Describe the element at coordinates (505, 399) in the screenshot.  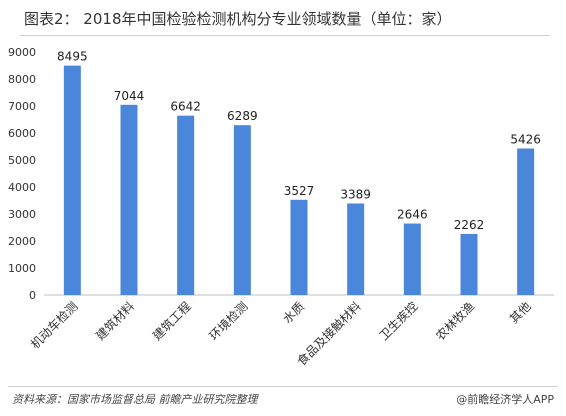
I see `brand-credit: @前瞻经济学人APP` at that location.